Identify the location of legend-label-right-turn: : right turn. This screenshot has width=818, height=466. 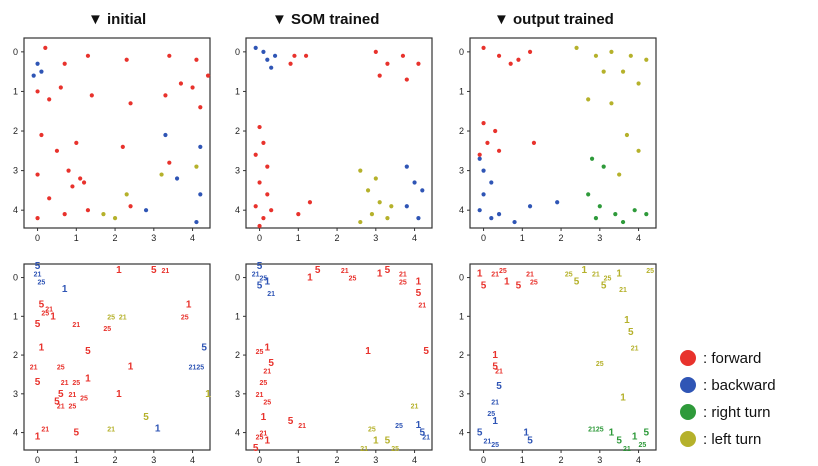
(737, 412).